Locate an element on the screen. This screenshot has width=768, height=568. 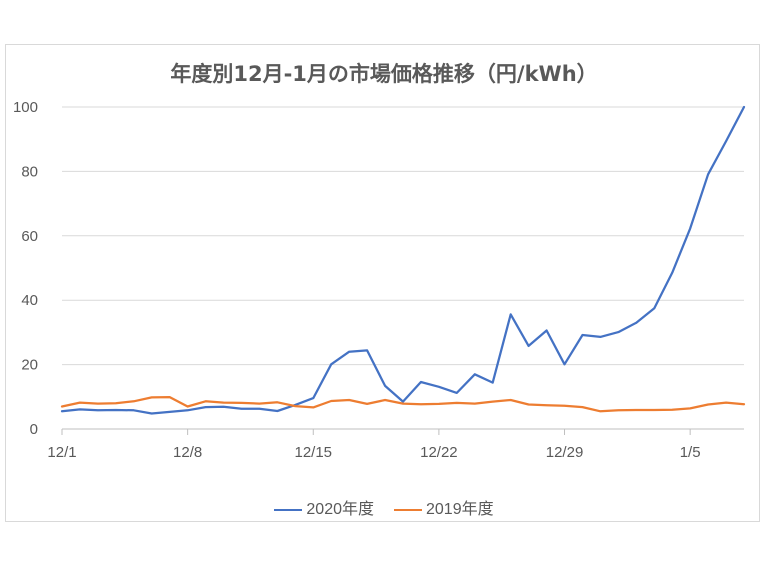
series-line-2019年度 is located at coordinates (403, 404).